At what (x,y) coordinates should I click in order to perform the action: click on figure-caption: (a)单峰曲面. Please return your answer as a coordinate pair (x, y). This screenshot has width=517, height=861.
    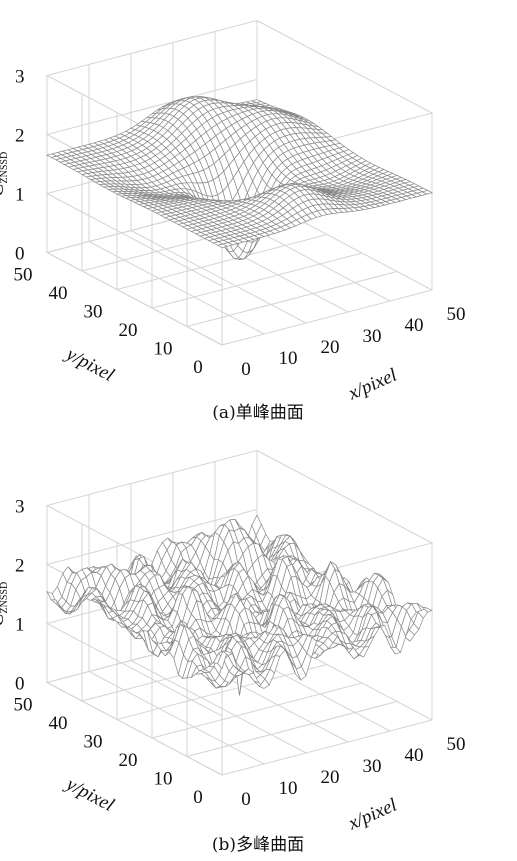
    Looking at the image, I should click on (257, 413).